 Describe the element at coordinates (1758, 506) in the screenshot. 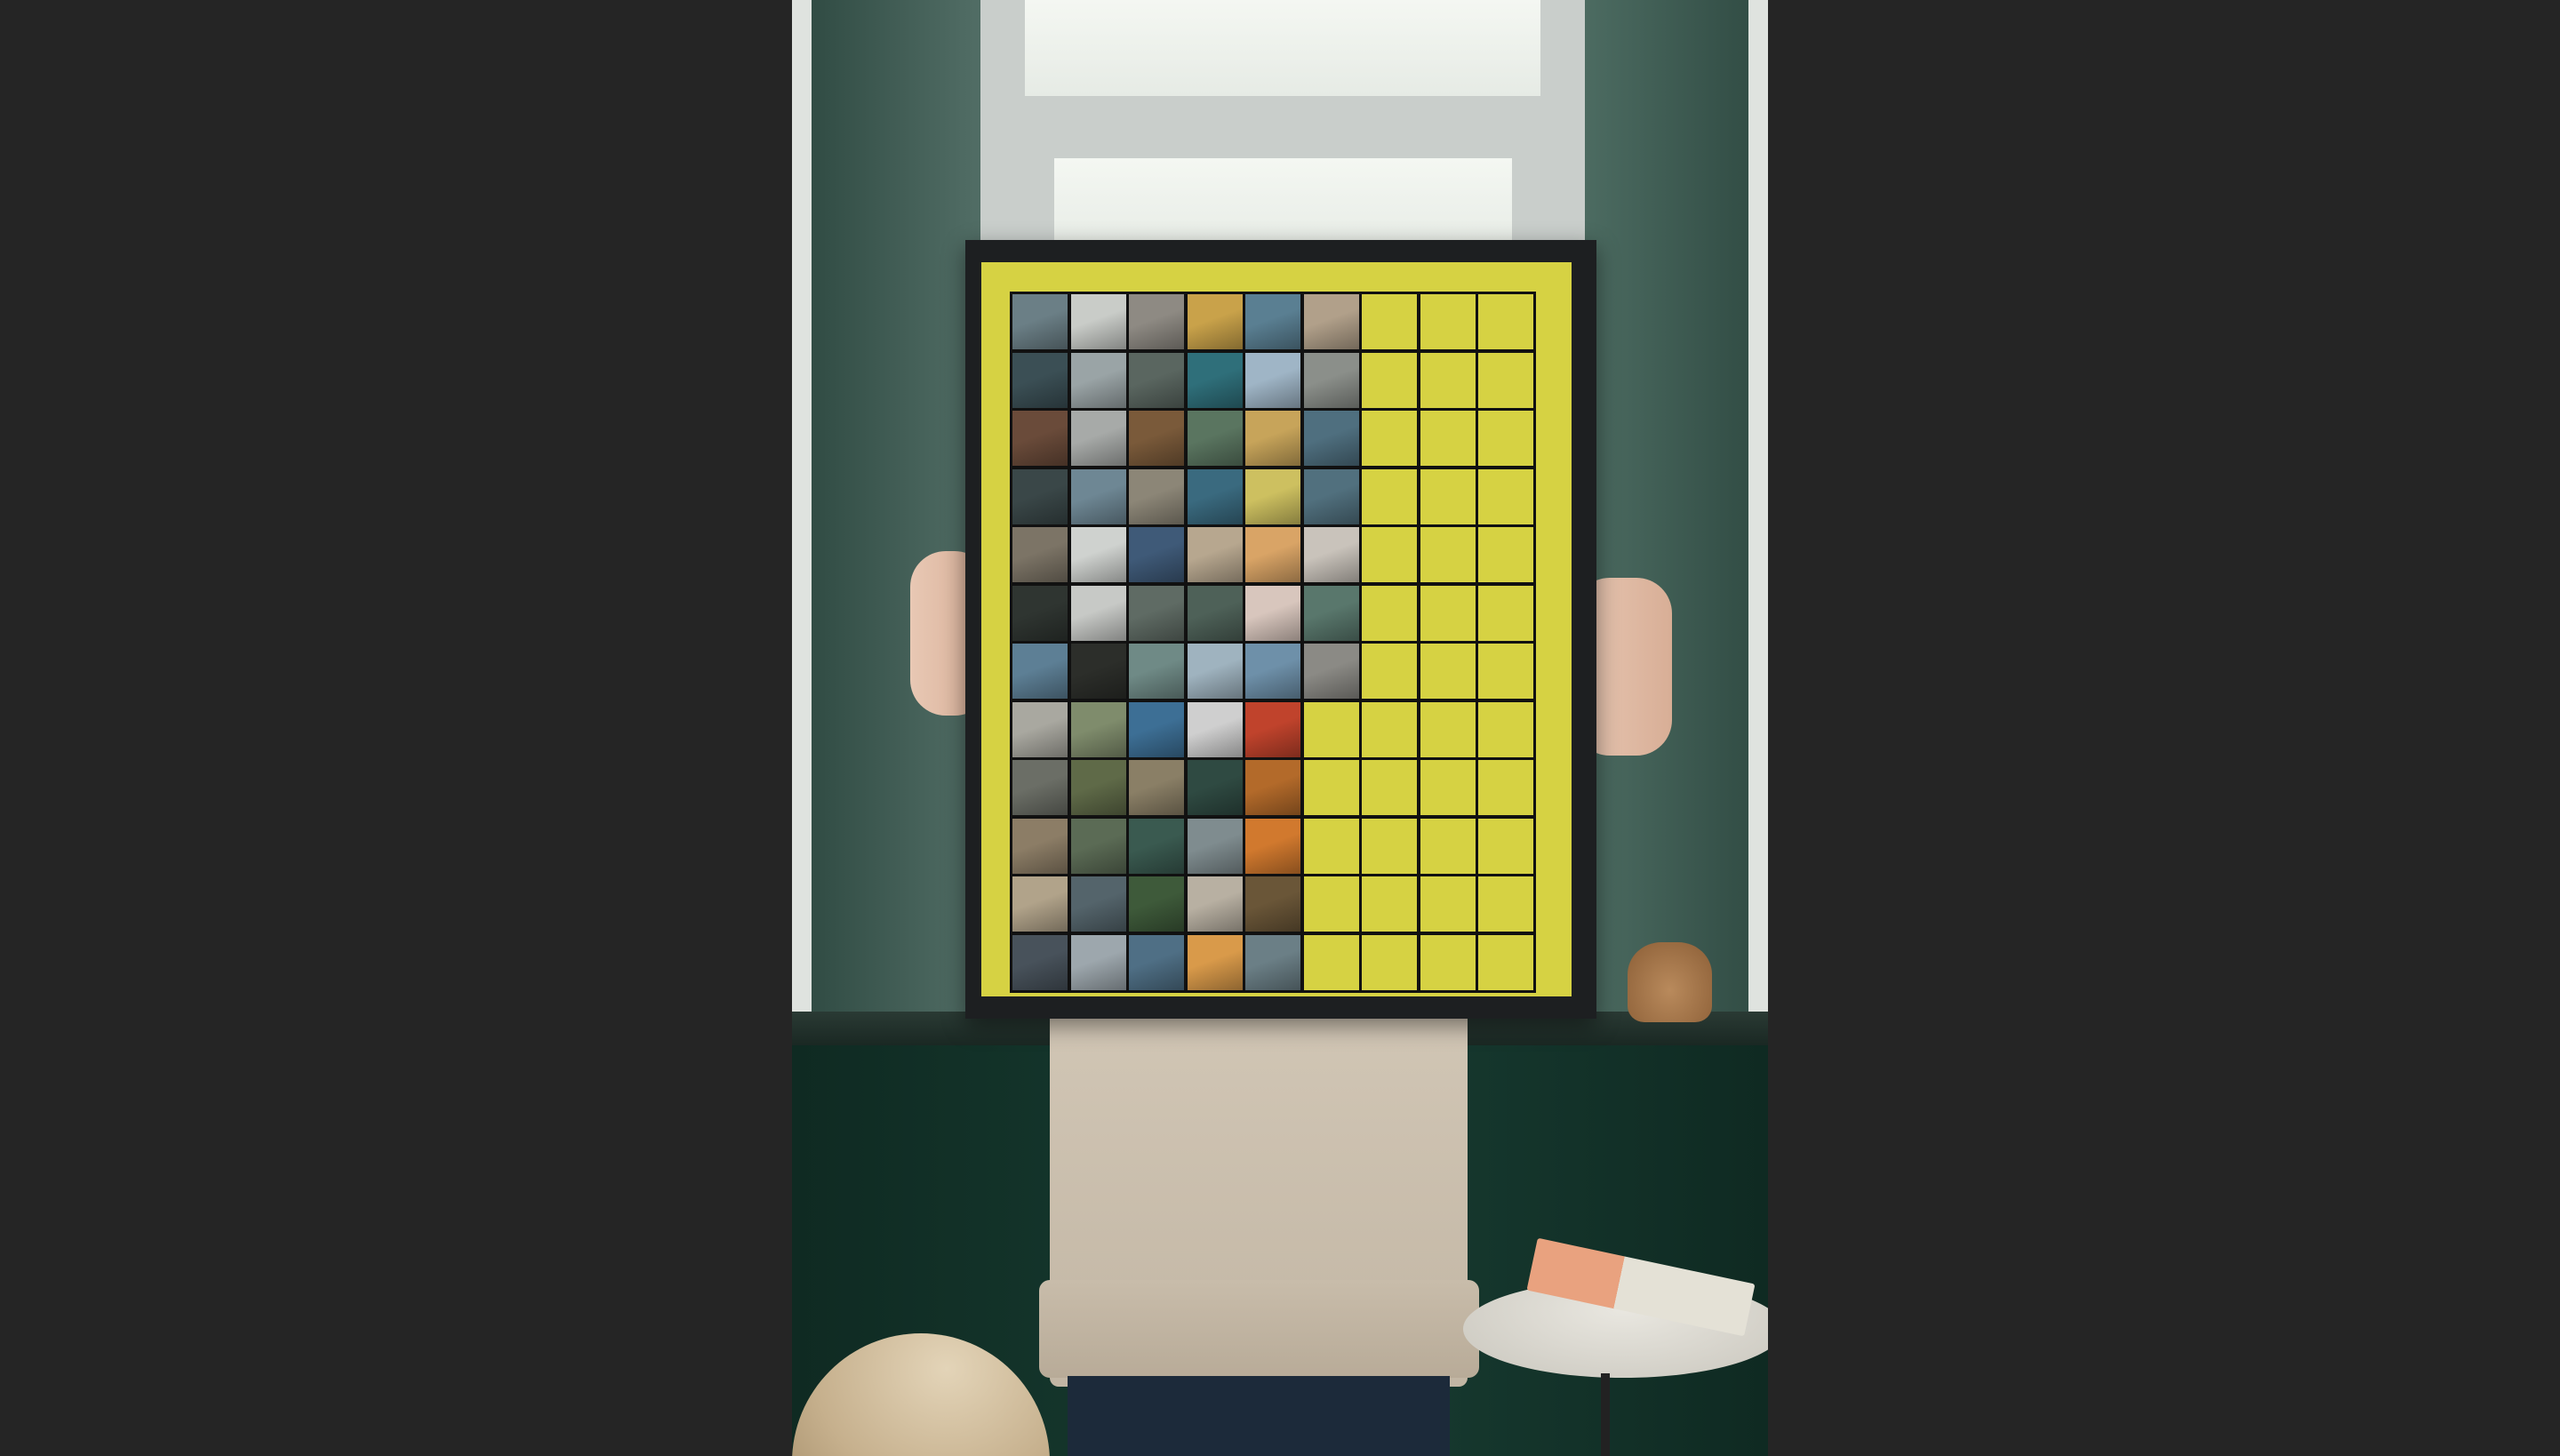

I see `curtain-right` at that location.